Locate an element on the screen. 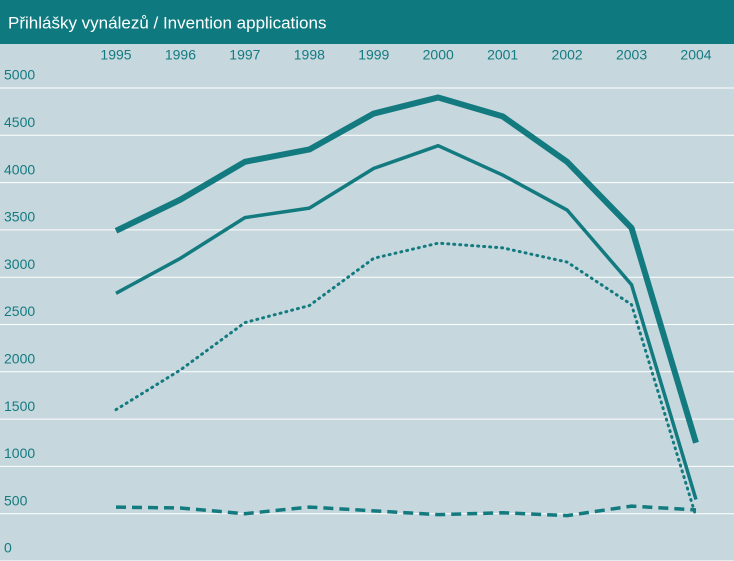  y-tick-label: 1500 is located at coordinates (19, 406).